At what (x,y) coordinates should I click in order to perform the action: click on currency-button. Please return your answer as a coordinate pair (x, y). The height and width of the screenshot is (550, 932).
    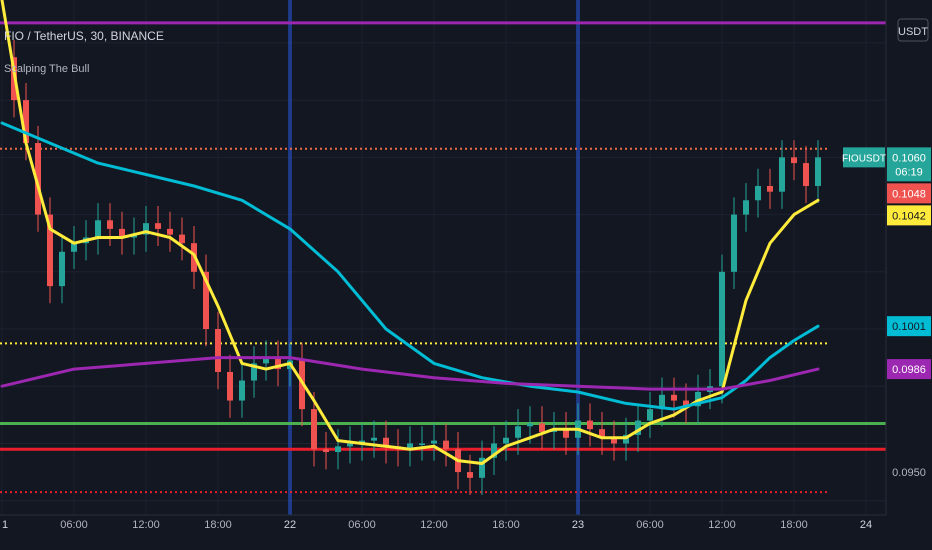
    Looking at the image, I should click on (913, 30).